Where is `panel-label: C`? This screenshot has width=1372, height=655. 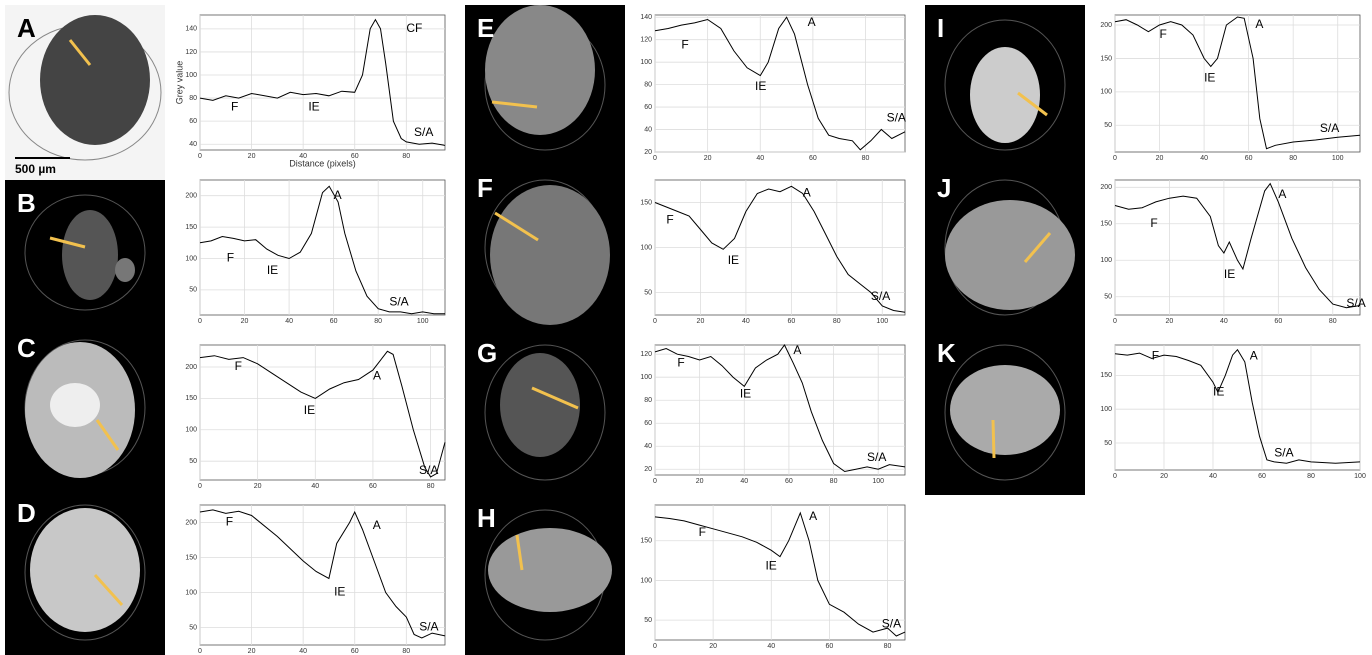 panel-label: C is located at coordinates (26, 348).